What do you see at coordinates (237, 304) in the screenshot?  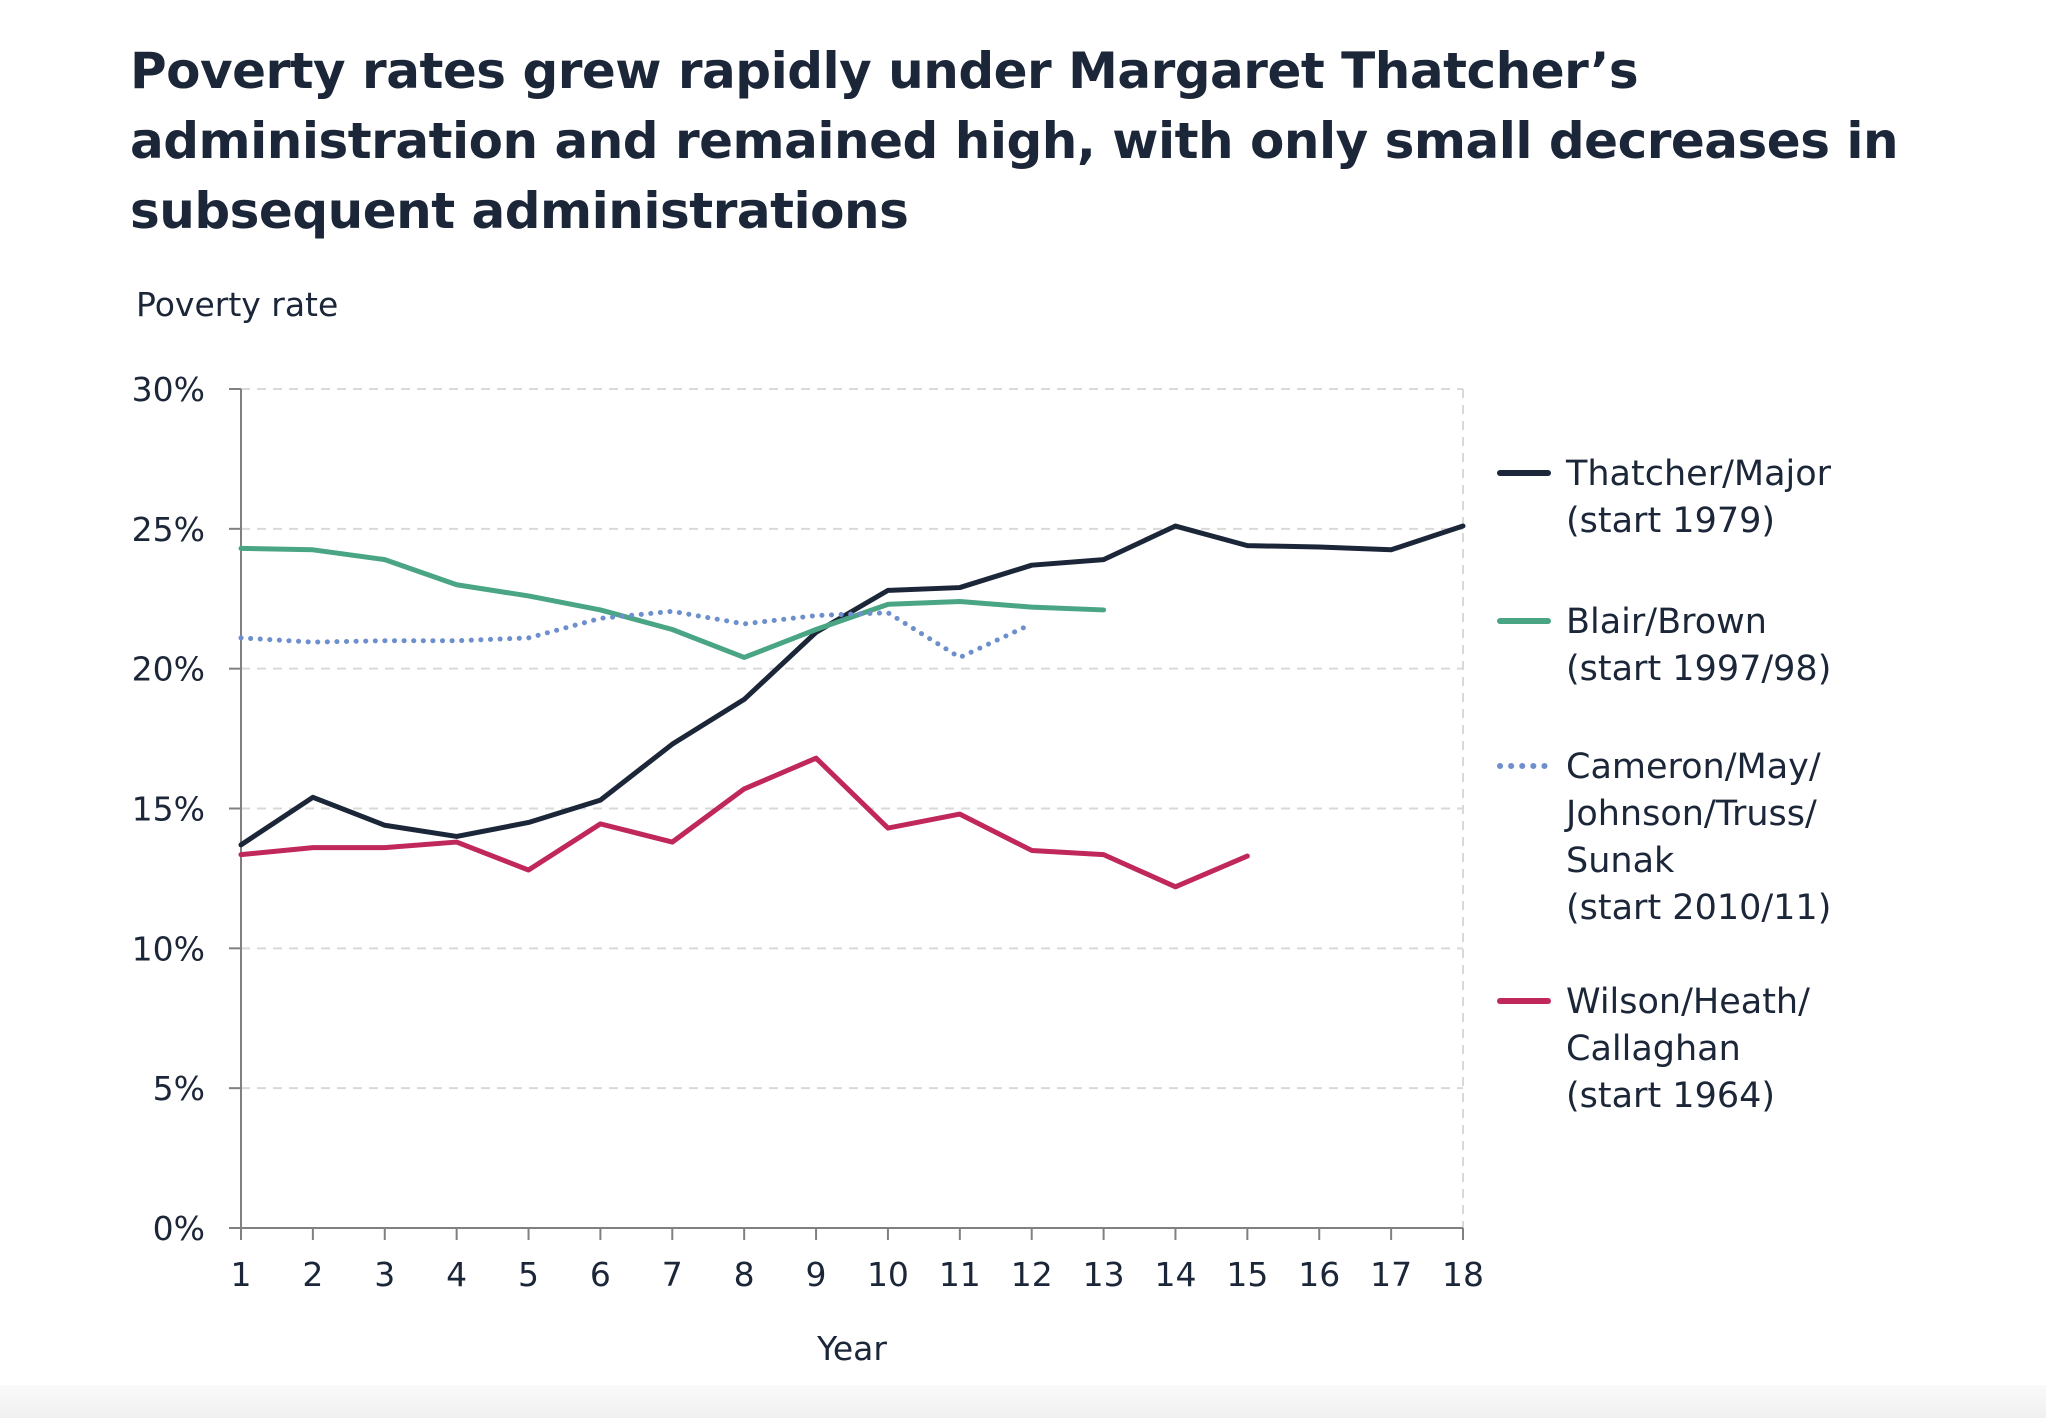 I see `y-axis-label: Poverty rate` at bounding box center [237, 304].